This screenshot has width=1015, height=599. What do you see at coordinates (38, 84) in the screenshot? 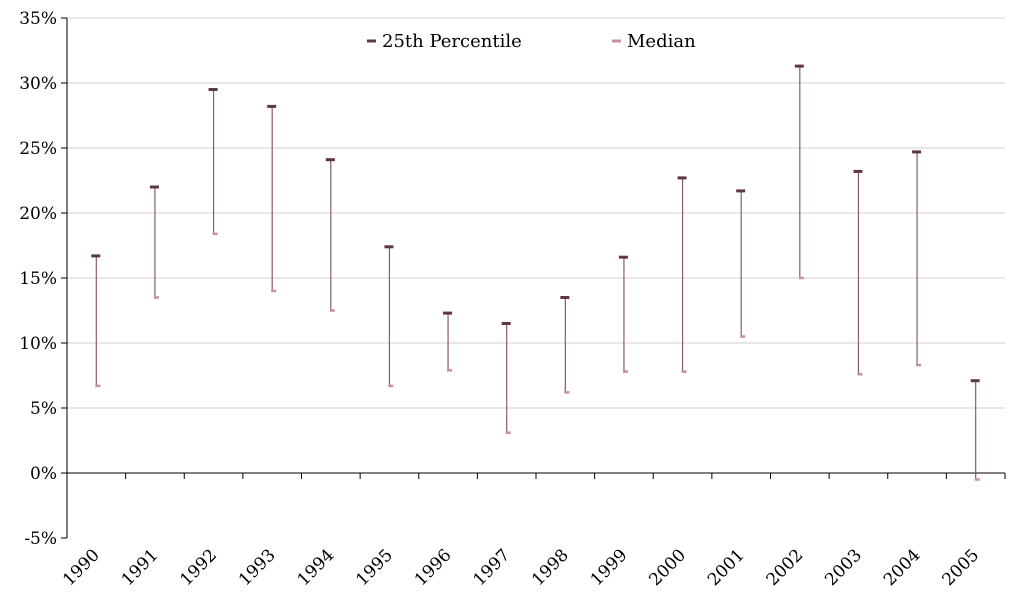
I see `y-tick-label: 30%` at bounding box center [38, 84].